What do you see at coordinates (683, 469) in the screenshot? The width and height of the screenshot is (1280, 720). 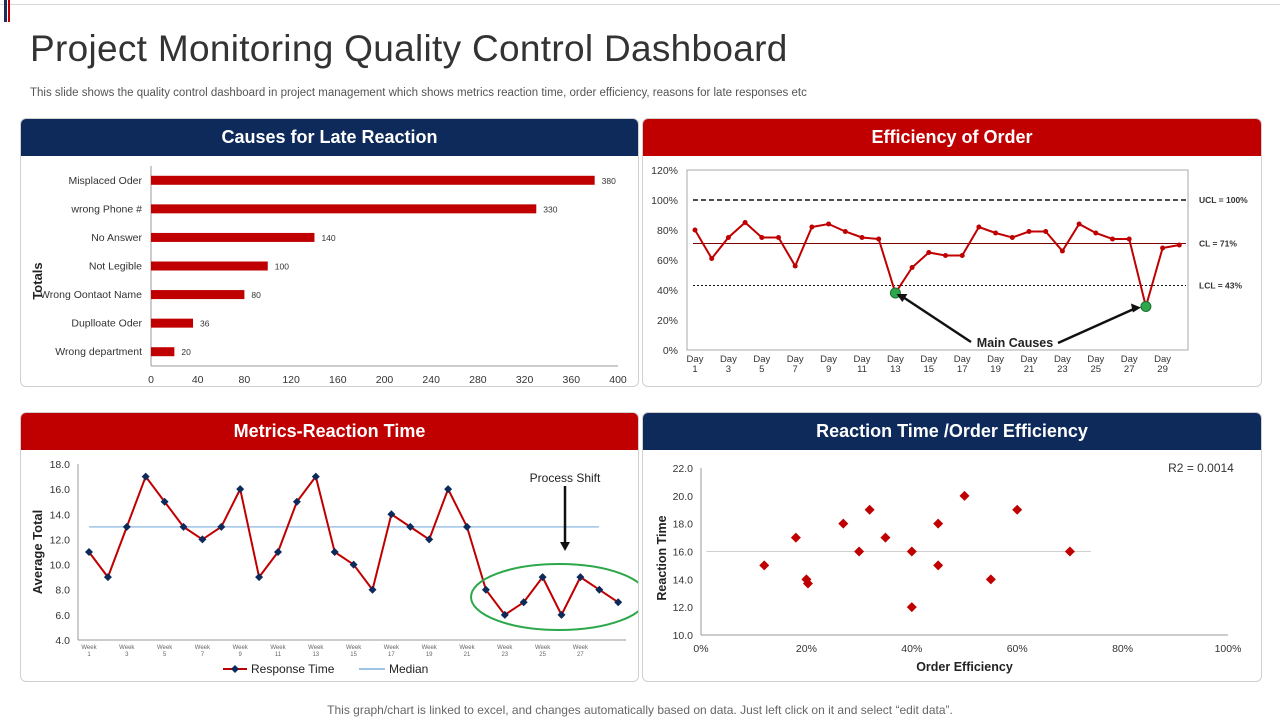 I see `y-tick-label-6: 22.0` at bounding box center [683, 469].